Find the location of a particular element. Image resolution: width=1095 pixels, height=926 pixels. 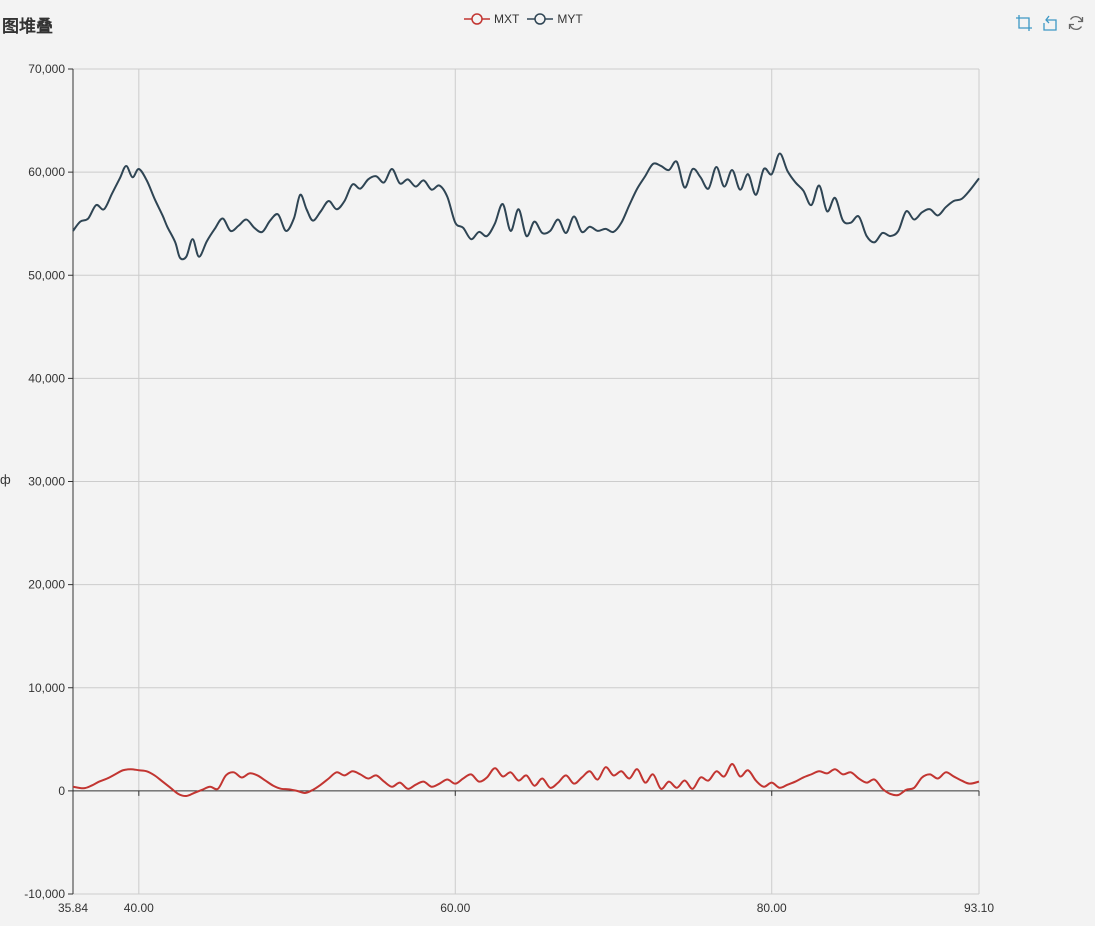

x-tick-label: 60.00 is located at coordinates (455, 908).